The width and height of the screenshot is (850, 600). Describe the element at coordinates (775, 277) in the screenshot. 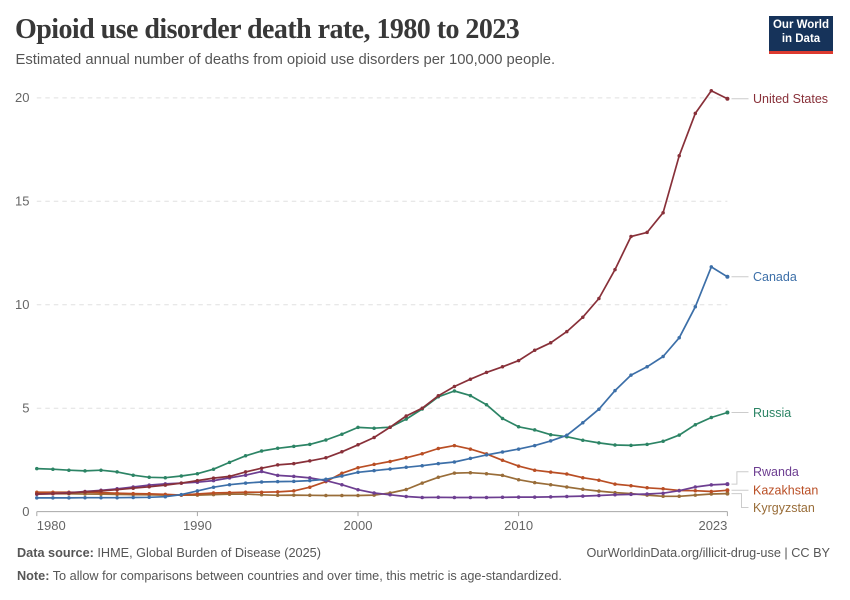

I see `svg-text: Canada` at that location.